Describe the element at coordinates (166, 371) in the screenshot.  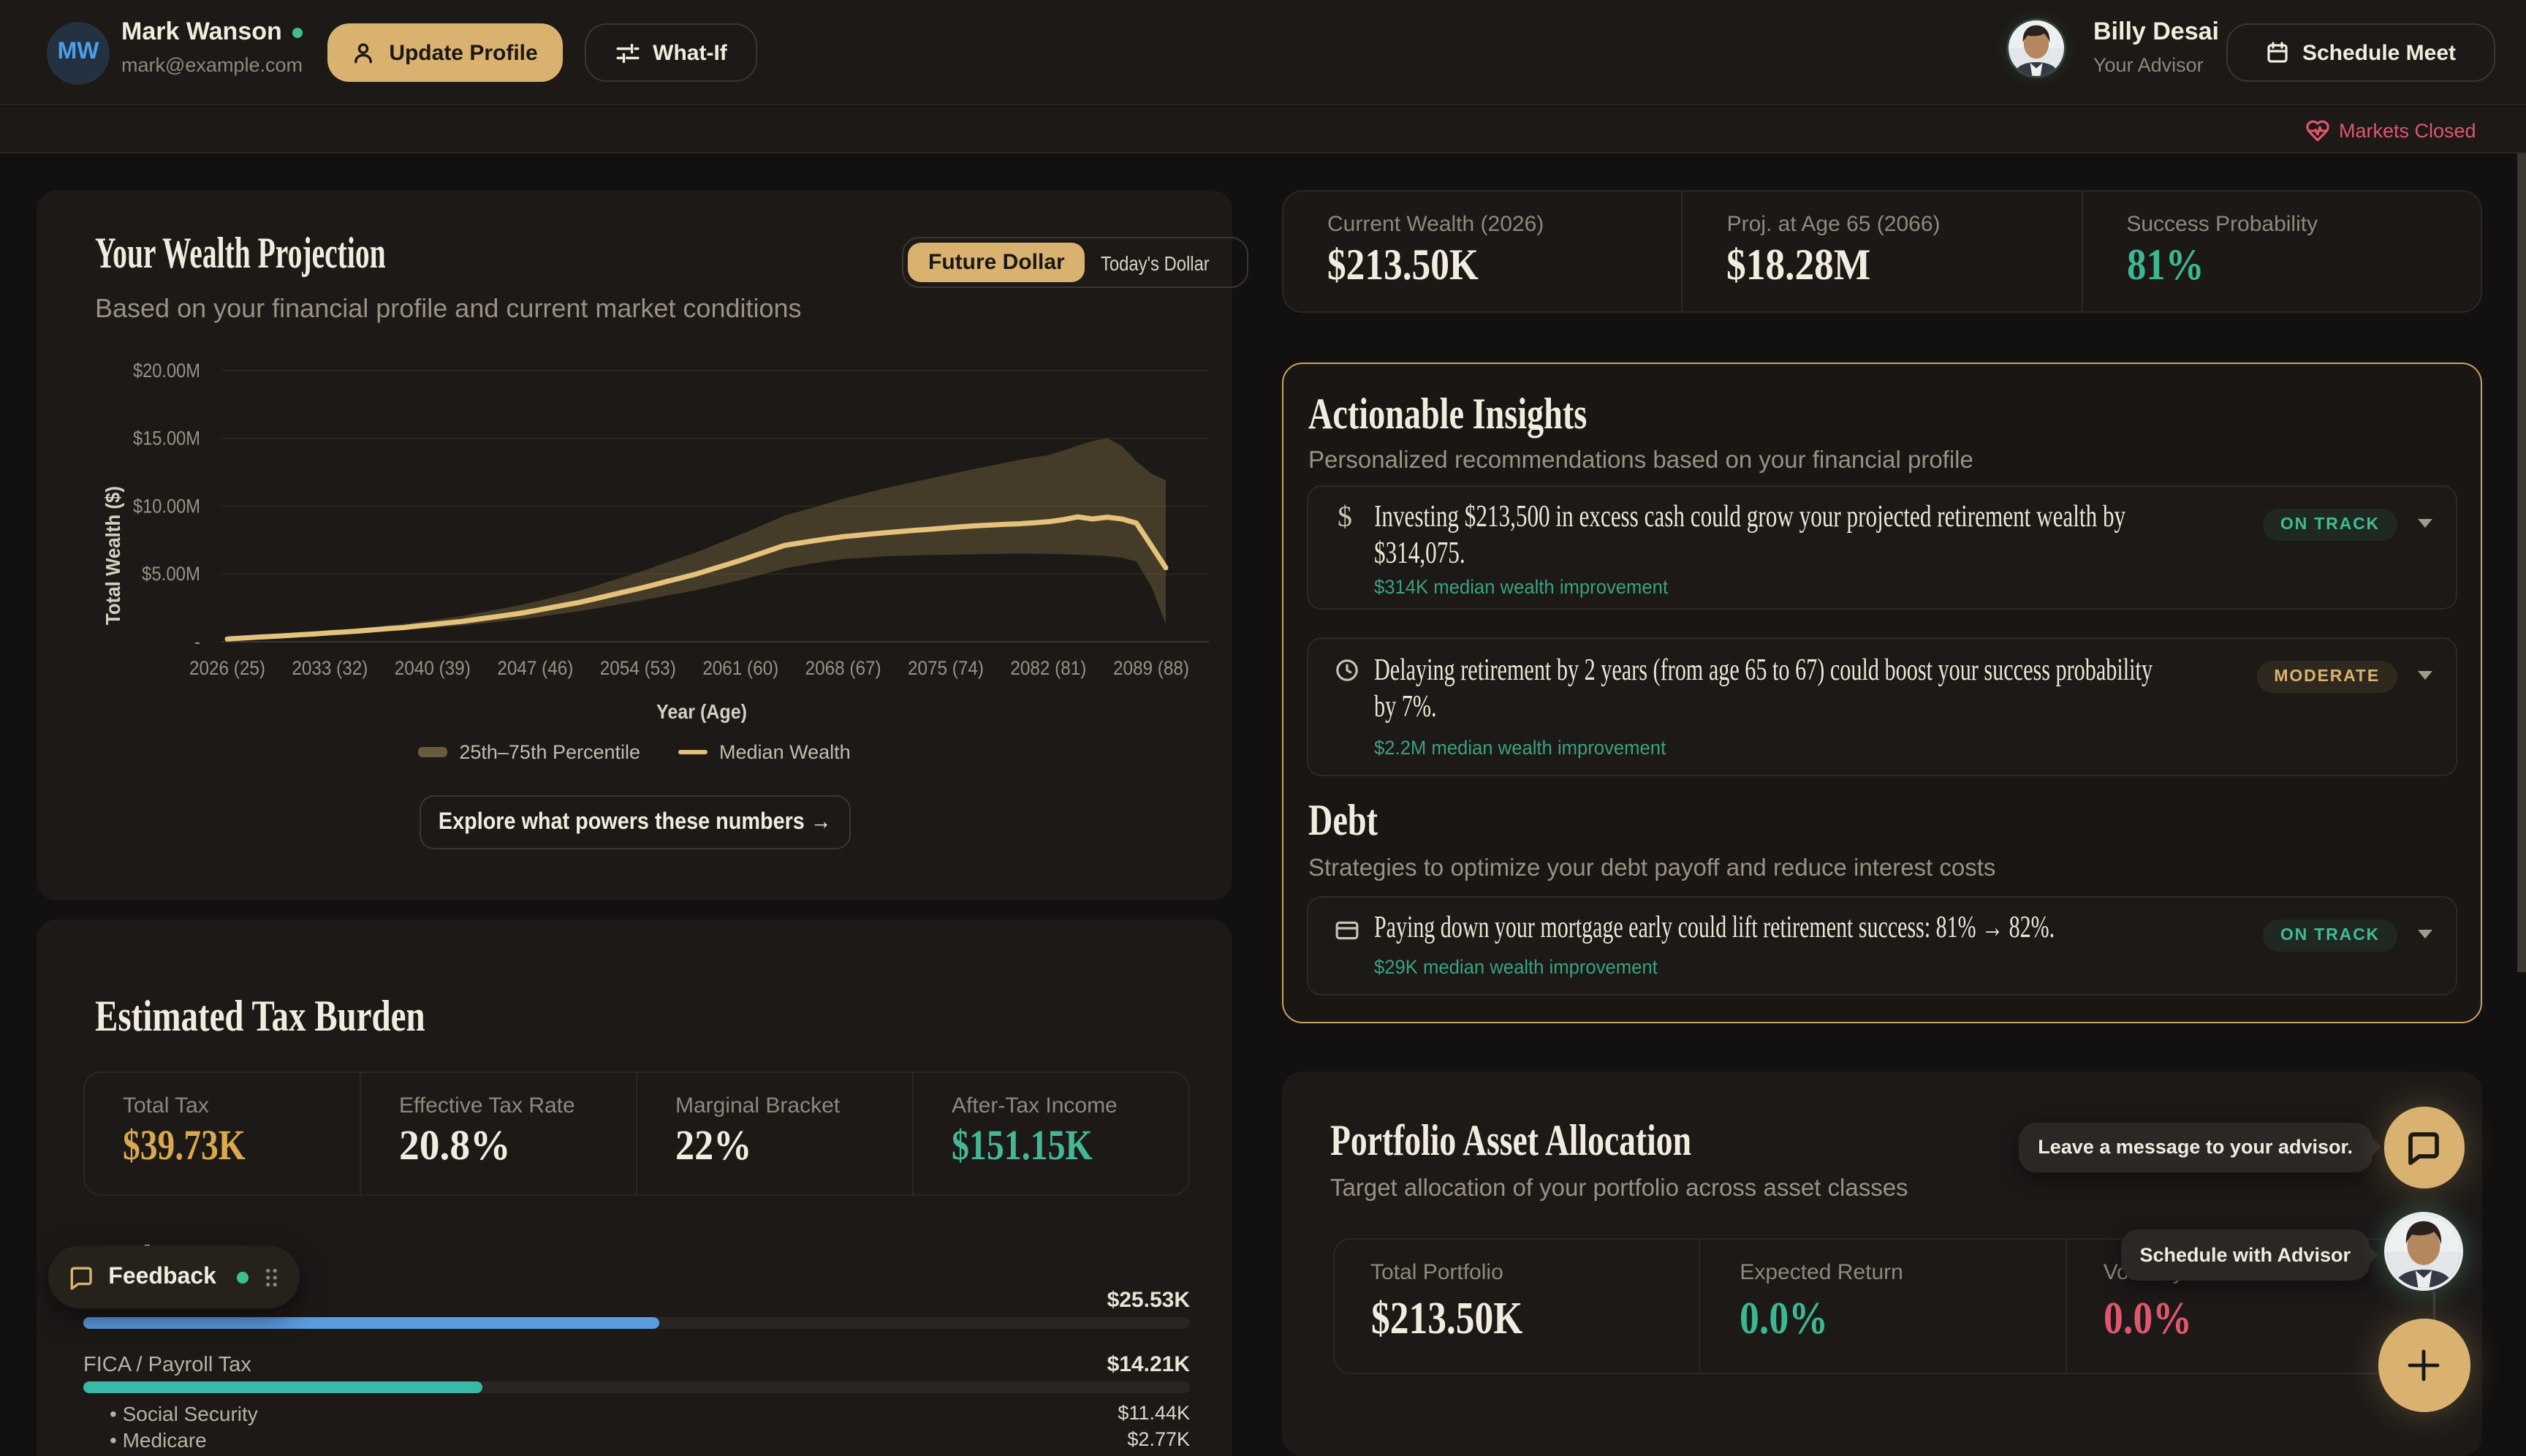
I see `svg-text: $20.00M` at that location.